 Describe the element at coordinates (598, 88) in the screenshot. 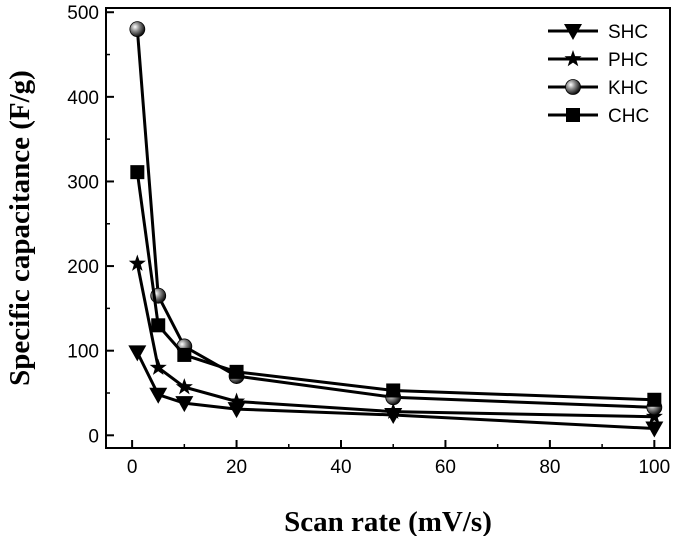

I see `legend-item-khc: KHC` at that location.